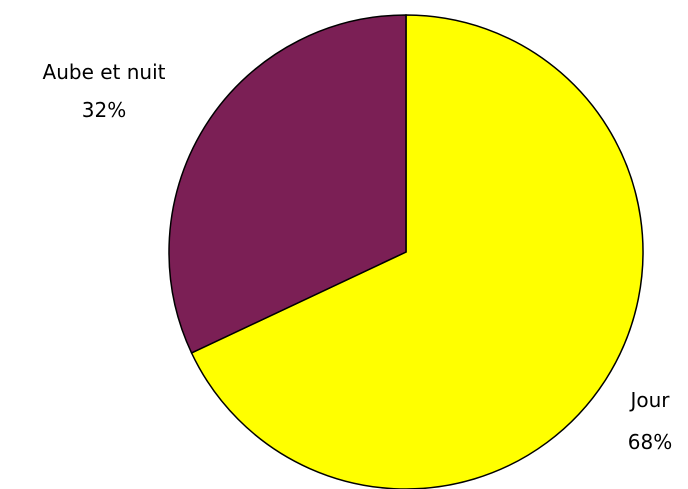 The height and width of the screenshot is (489, 688). I want to click on value-label-jour: 68%, so click(650, 442).